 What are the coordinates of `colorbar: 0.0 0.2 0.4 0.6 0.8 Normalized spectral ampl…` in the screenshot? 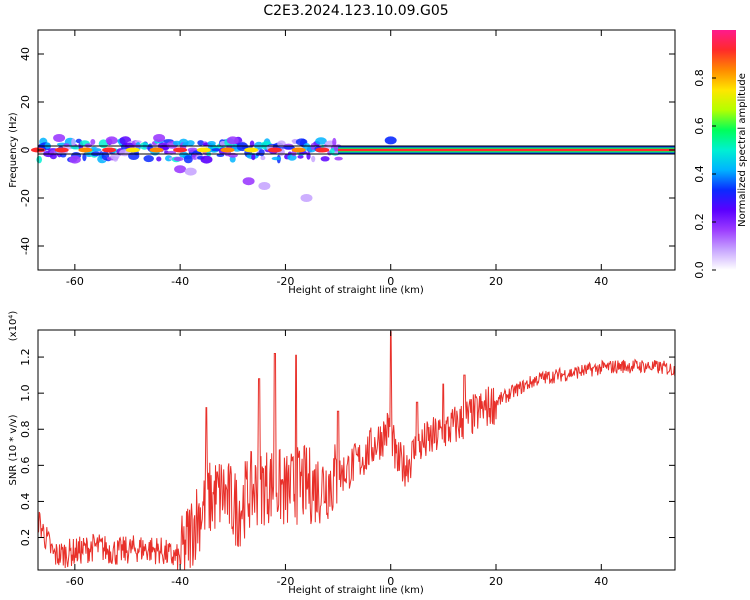 It's located at (720, 154).